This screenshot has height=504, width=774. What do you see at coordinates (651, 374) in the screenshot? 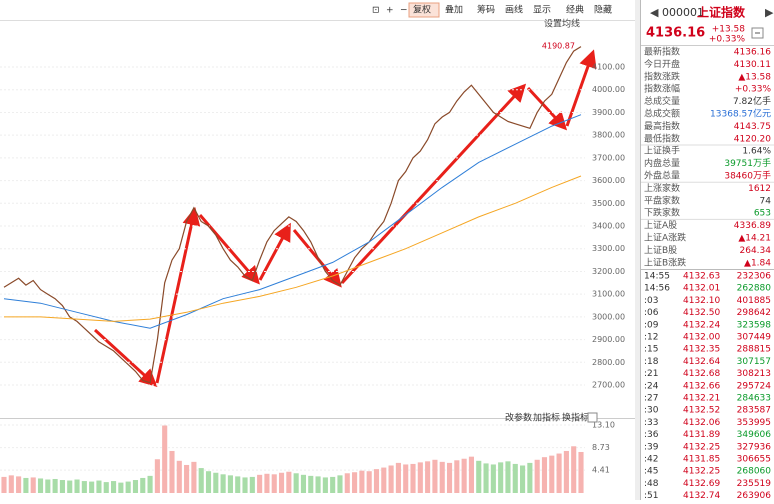
I see `trade-time: :21` at bounding box center [651, 374].